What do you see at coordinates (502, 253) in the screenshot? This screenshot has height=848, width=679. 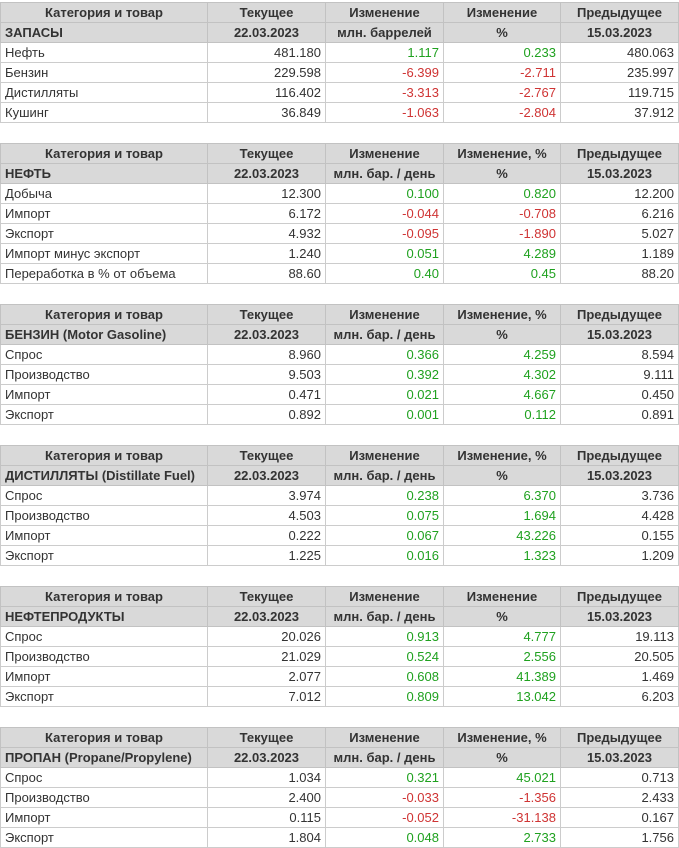 I see `change-pct-cell: 4.289` at bounding box center [502, 253].